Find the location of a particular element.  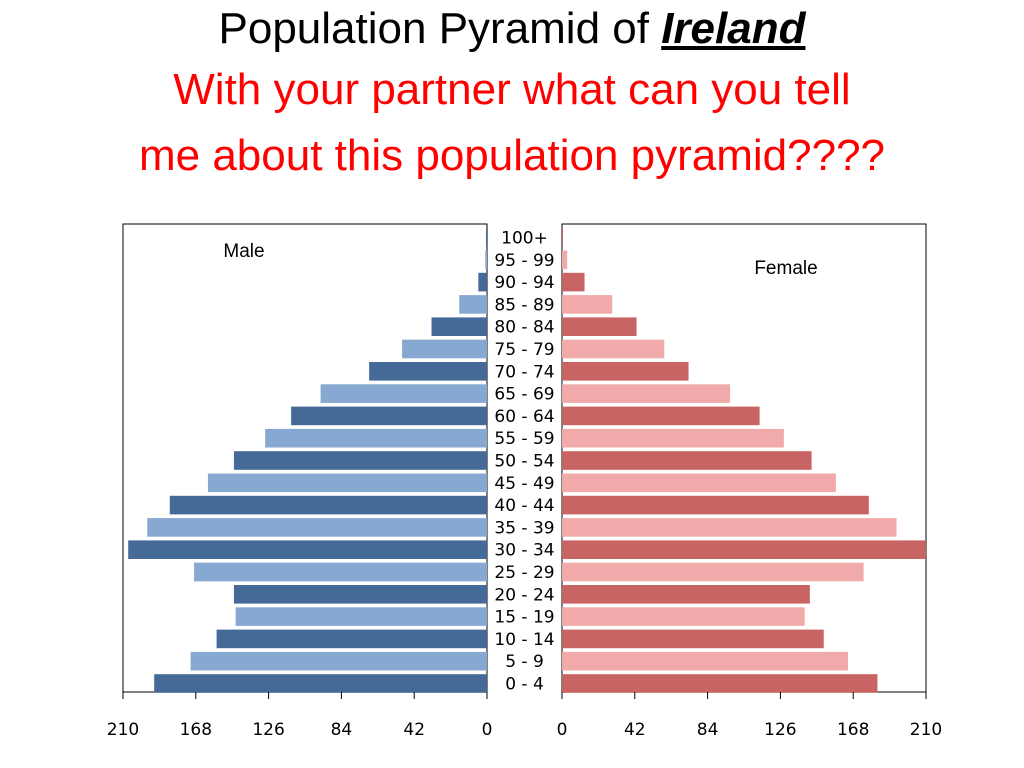

age-label-18: 90 - 94 is located at coordinates (524, 283).